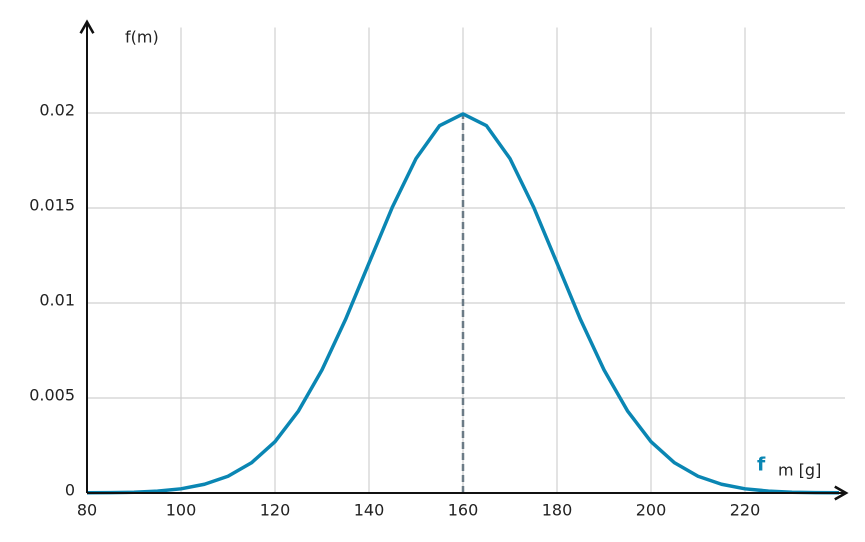  I want to click on series-label: f, so click(761, 465).